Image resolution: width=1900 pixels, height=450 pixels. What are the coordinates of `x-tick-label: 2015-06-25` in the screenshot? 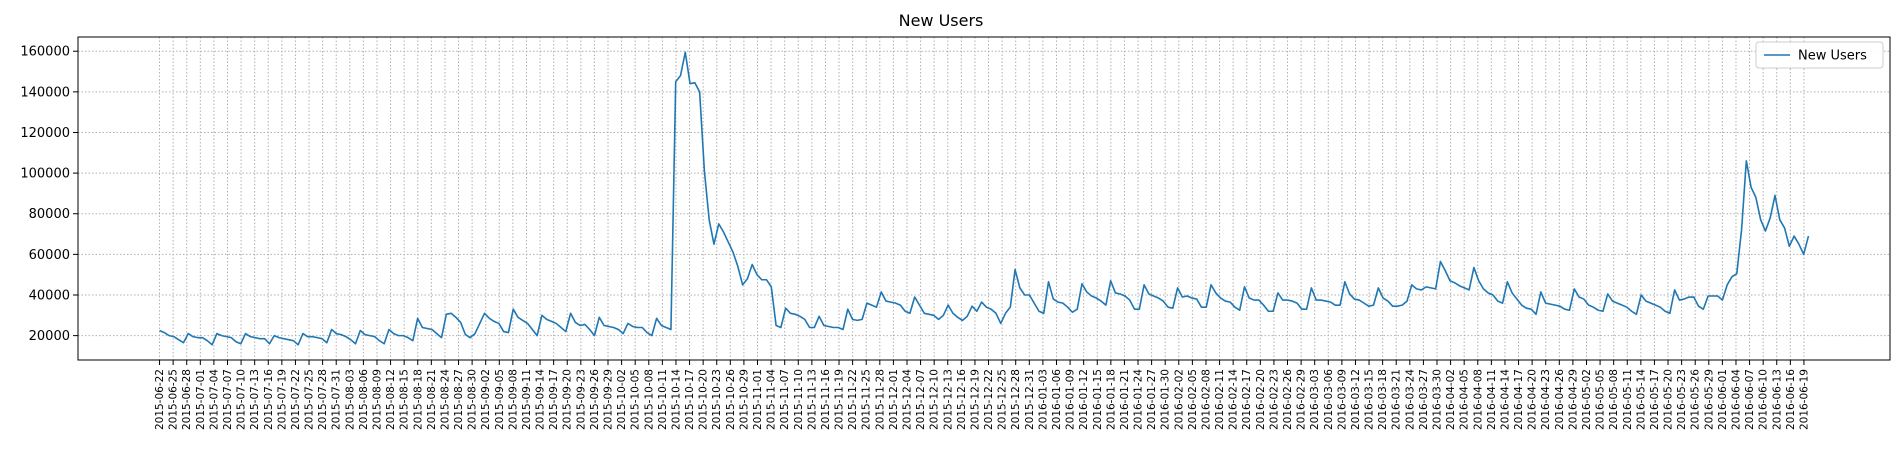 It's located at (174, 399).